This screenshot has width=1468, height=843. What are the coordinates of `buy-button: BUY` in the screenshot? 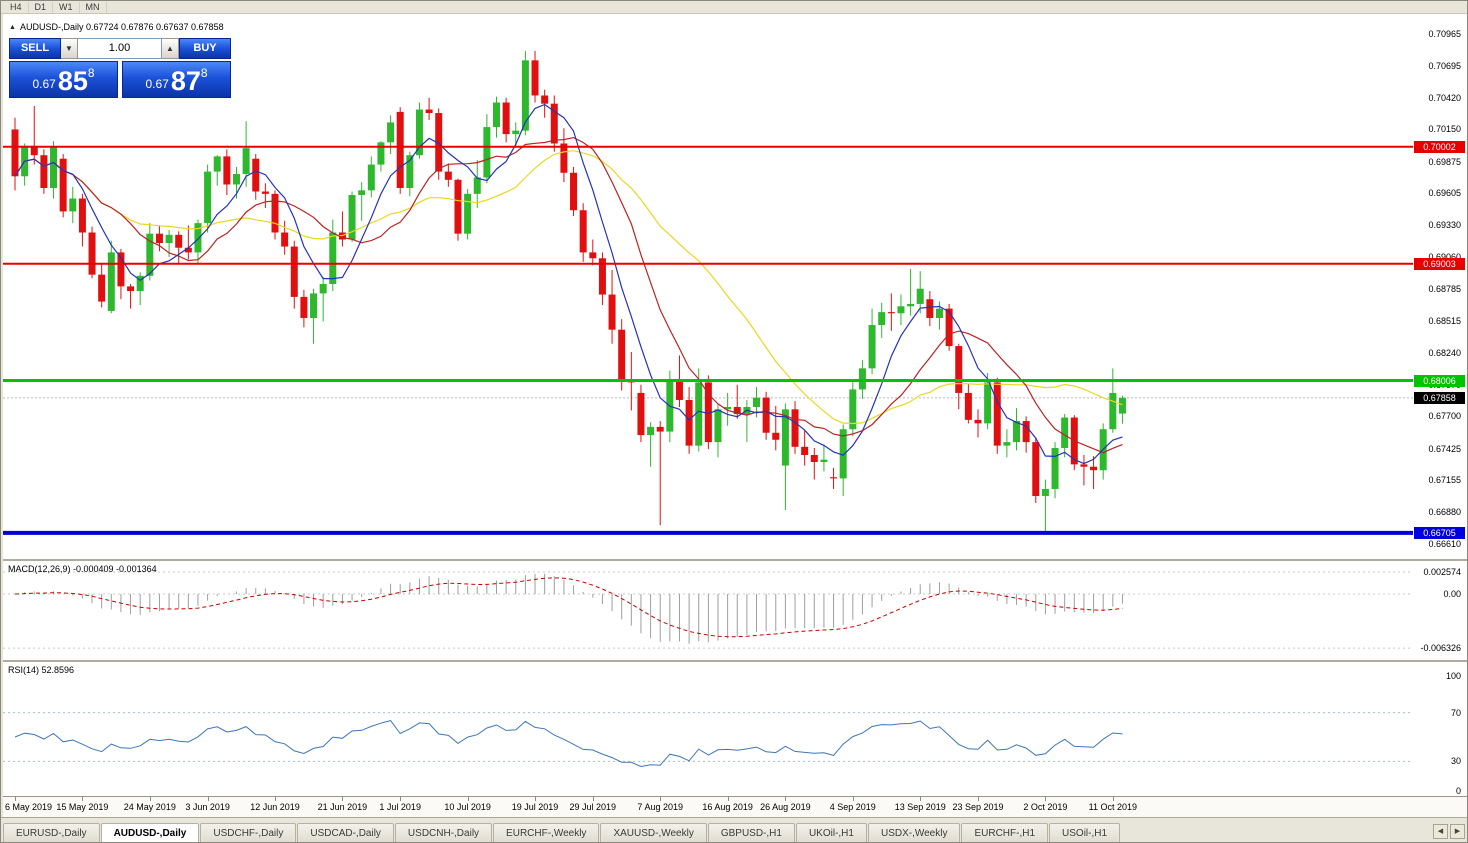 It's located at (205, 48).